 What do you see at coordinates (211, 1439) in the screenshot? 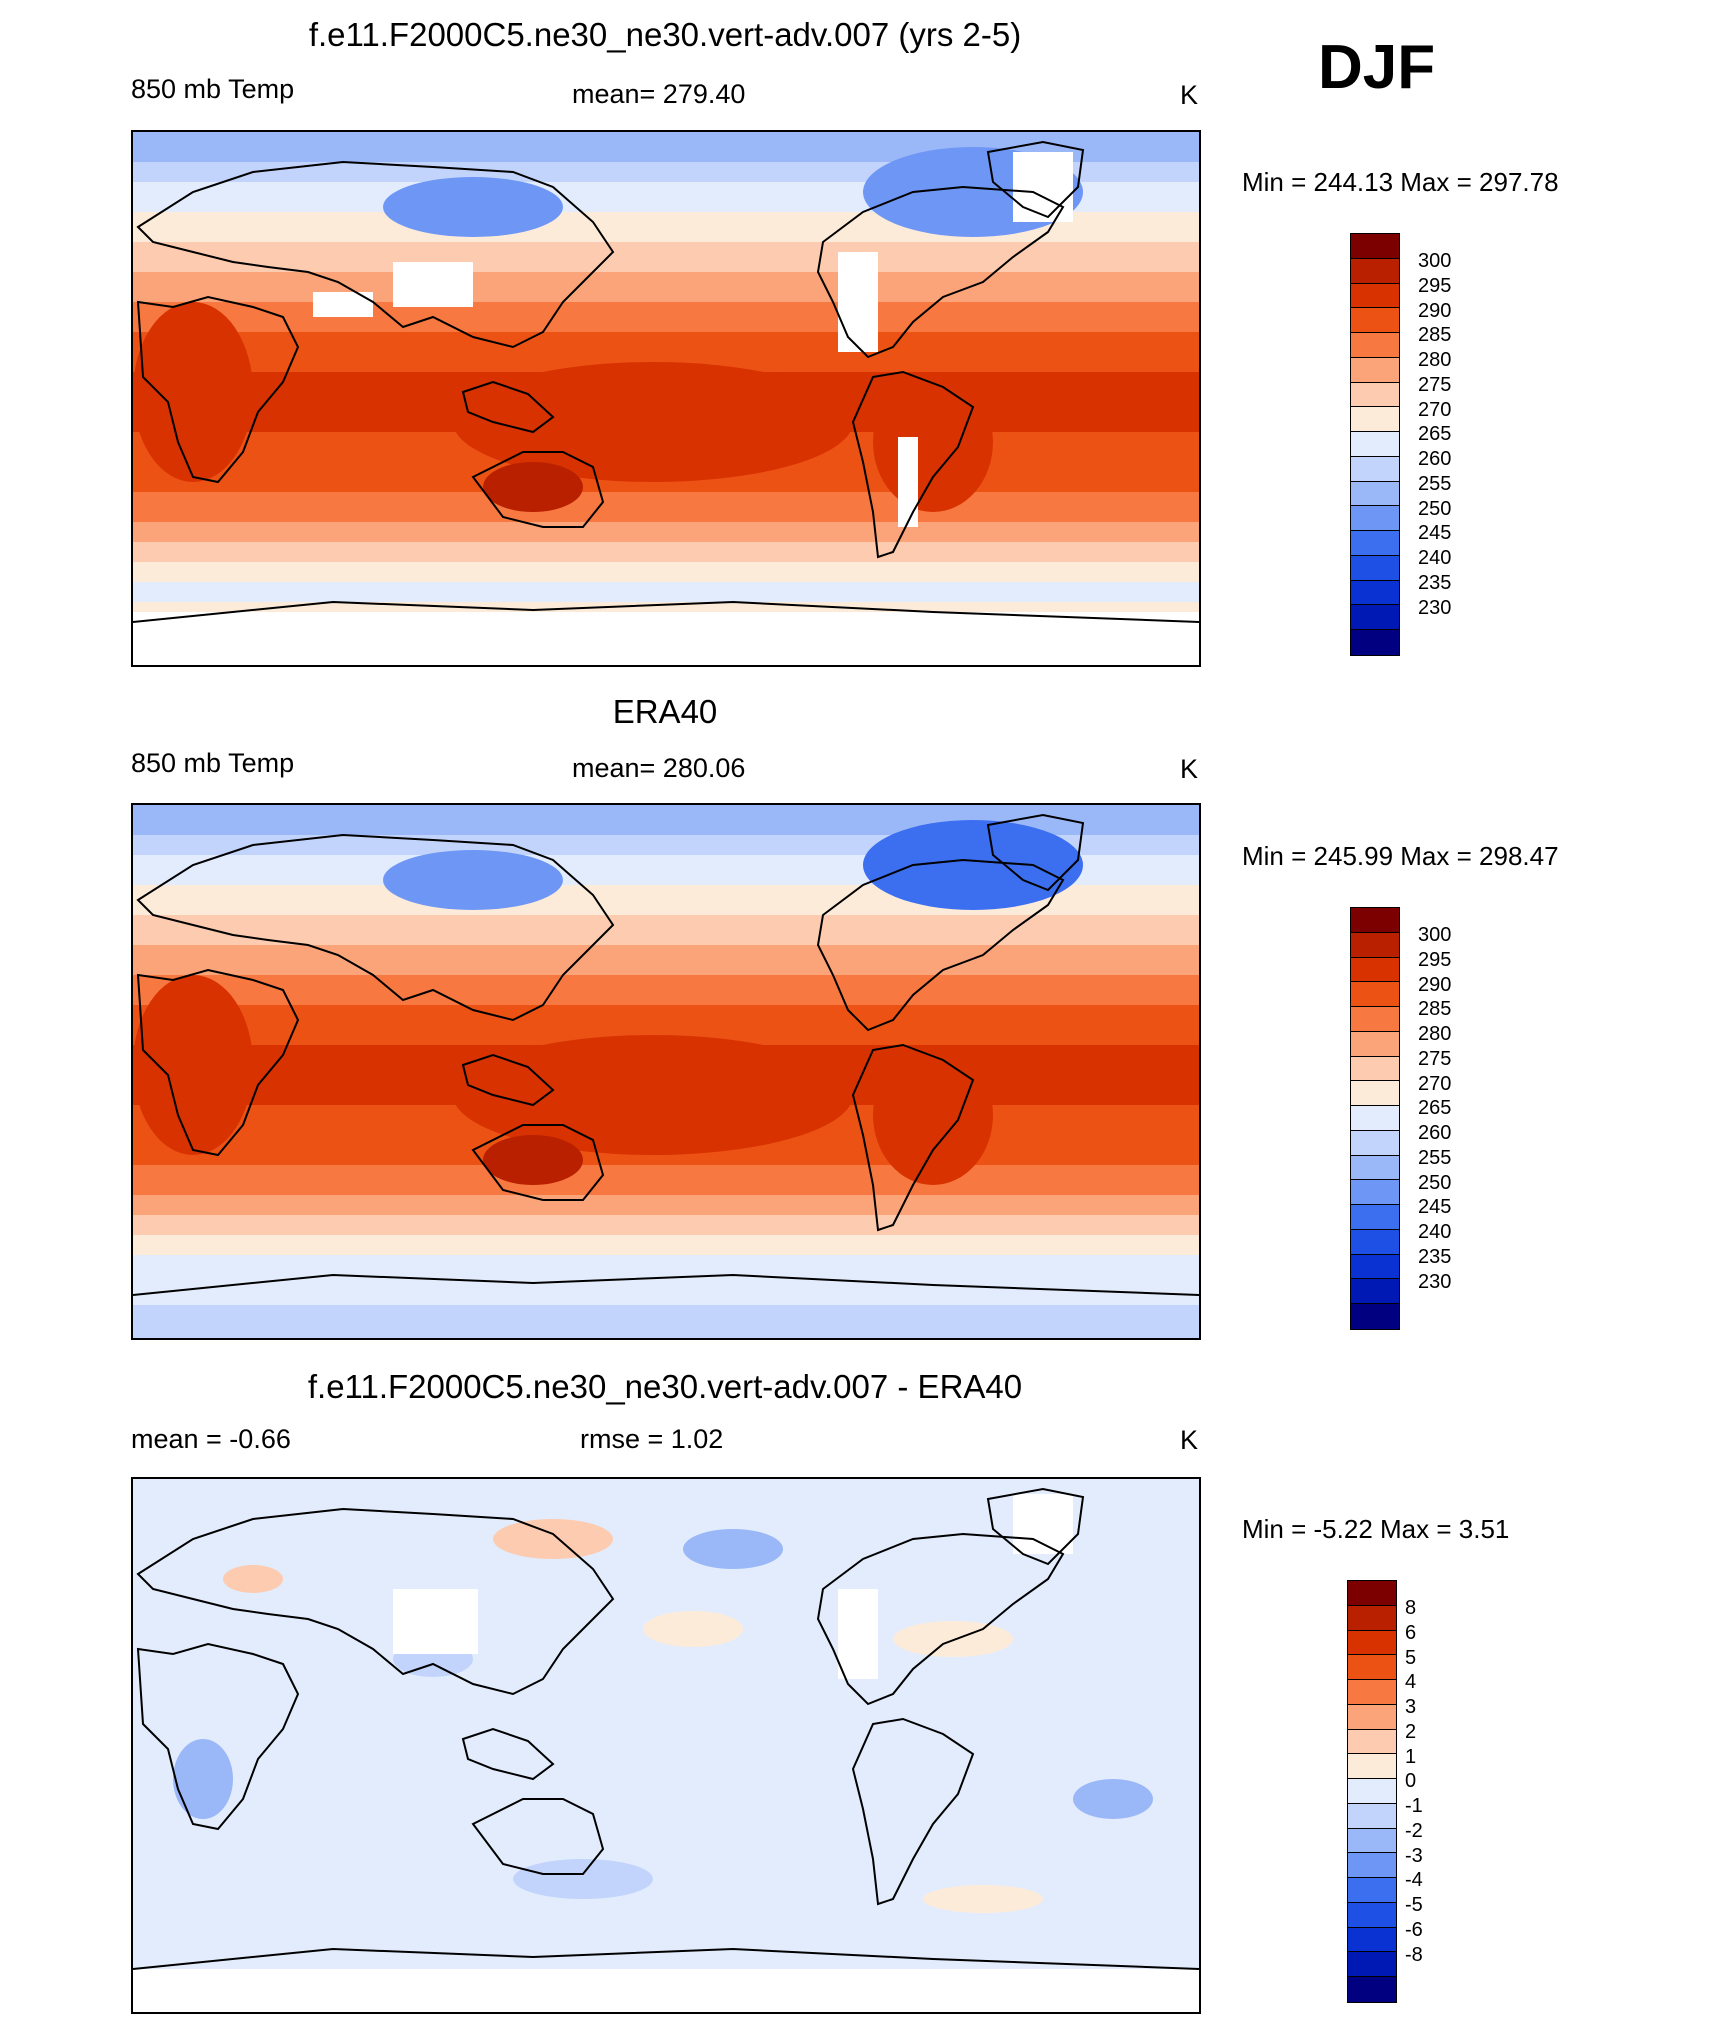
I see `panel-3-mean-label: mean = -0.66` at bounding box center [211, 1439].